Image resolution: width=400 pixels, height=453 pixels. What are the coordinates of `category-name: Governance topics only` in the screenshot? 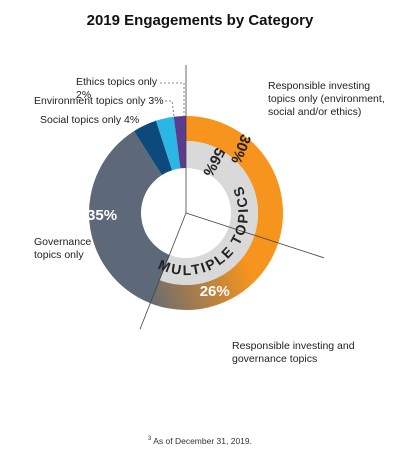 It's located at (63, 248).